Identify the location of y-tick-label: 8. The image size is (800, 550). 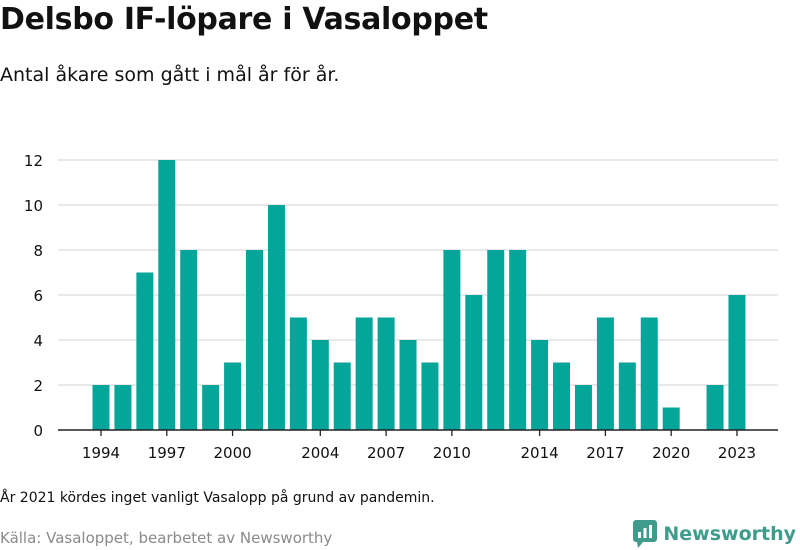
(38, 251).